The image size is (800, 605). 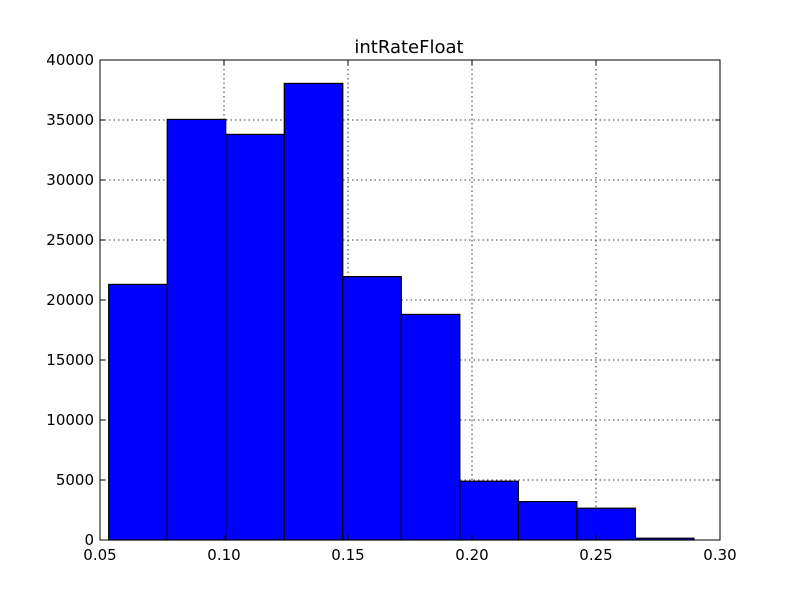 I want to click on x-tick-label: 0.25, so click(x=595, y=555).